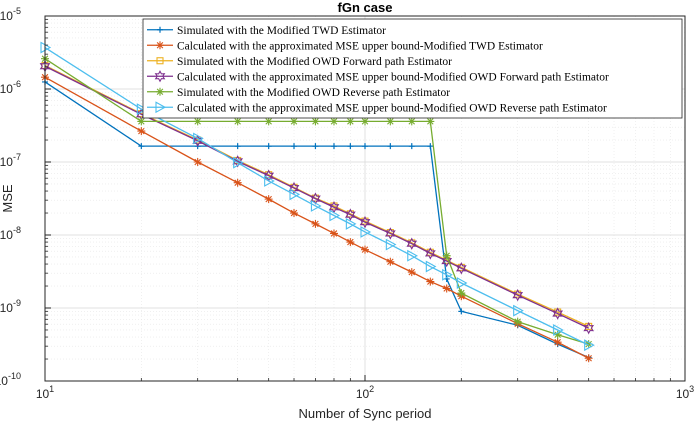  What do you see at coordinates (10, 87) in the screenshot?
I see `y-tick-label: 10⁻⁶` at bounding box center [10, 87].